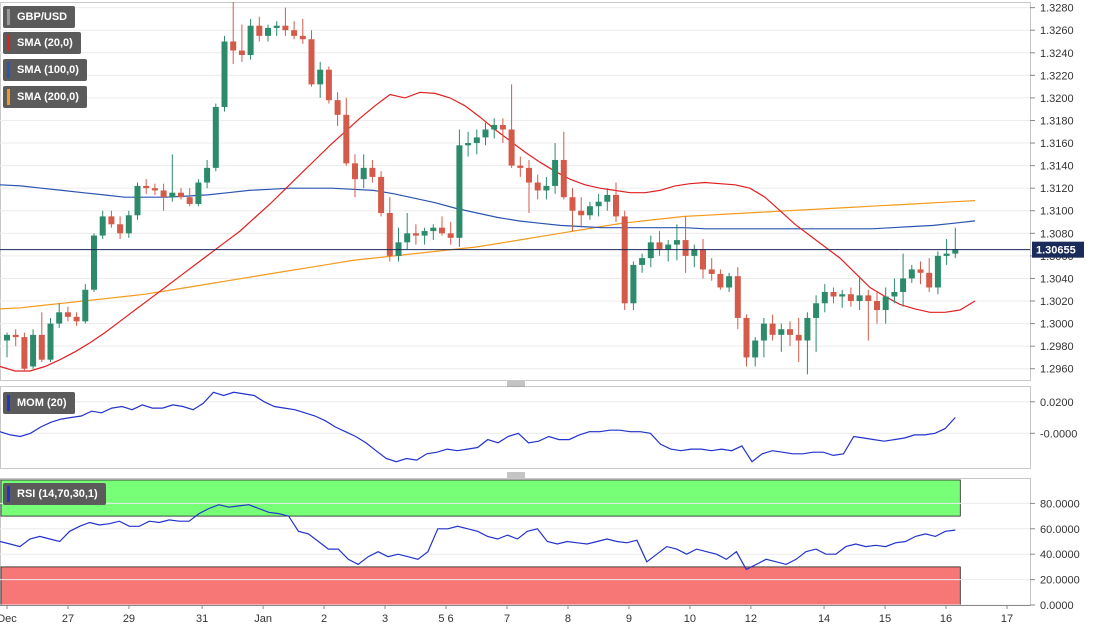 This screenshot has width=1103, height=630. Describe the element at coordinates (516, 475) in the screenshot. I see `mom-rsi-splitter` at that location.